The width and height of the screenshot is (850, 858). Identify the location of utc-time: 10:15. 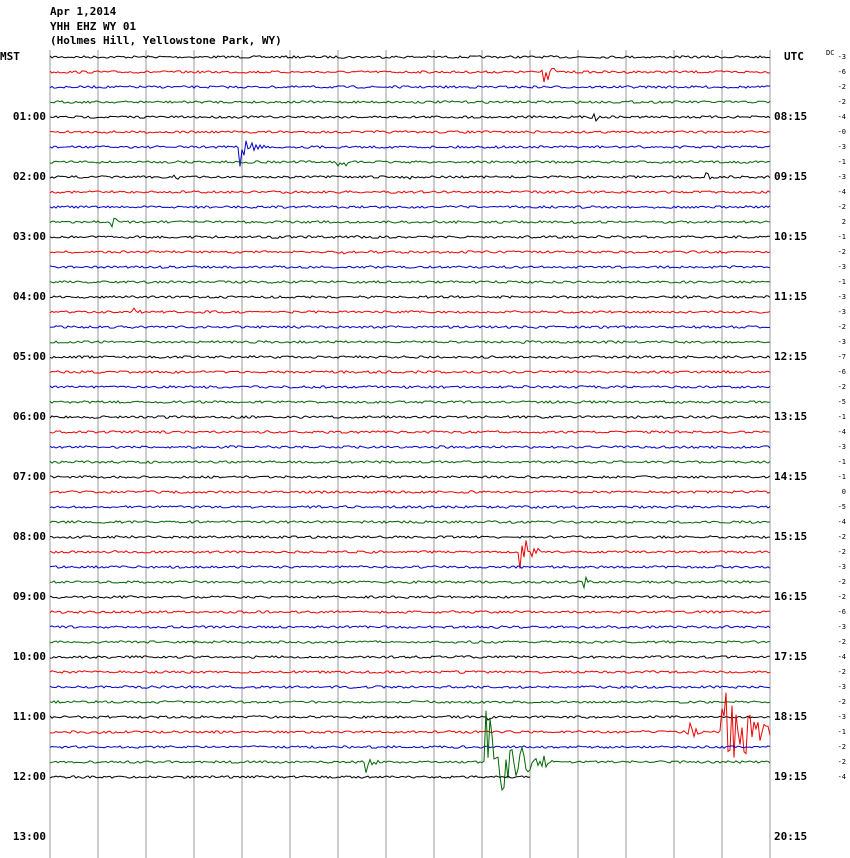
(790, 236).